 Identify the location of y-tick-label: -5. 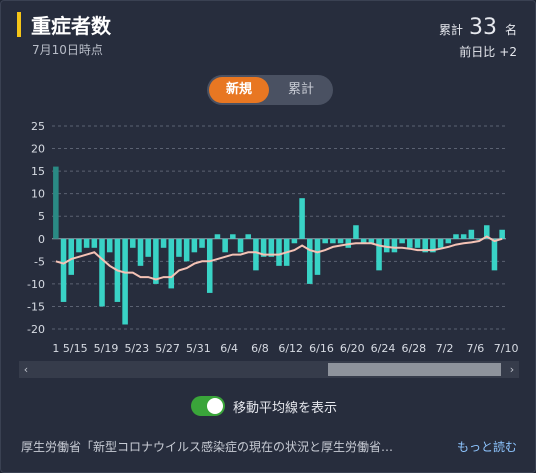
(39, 261).